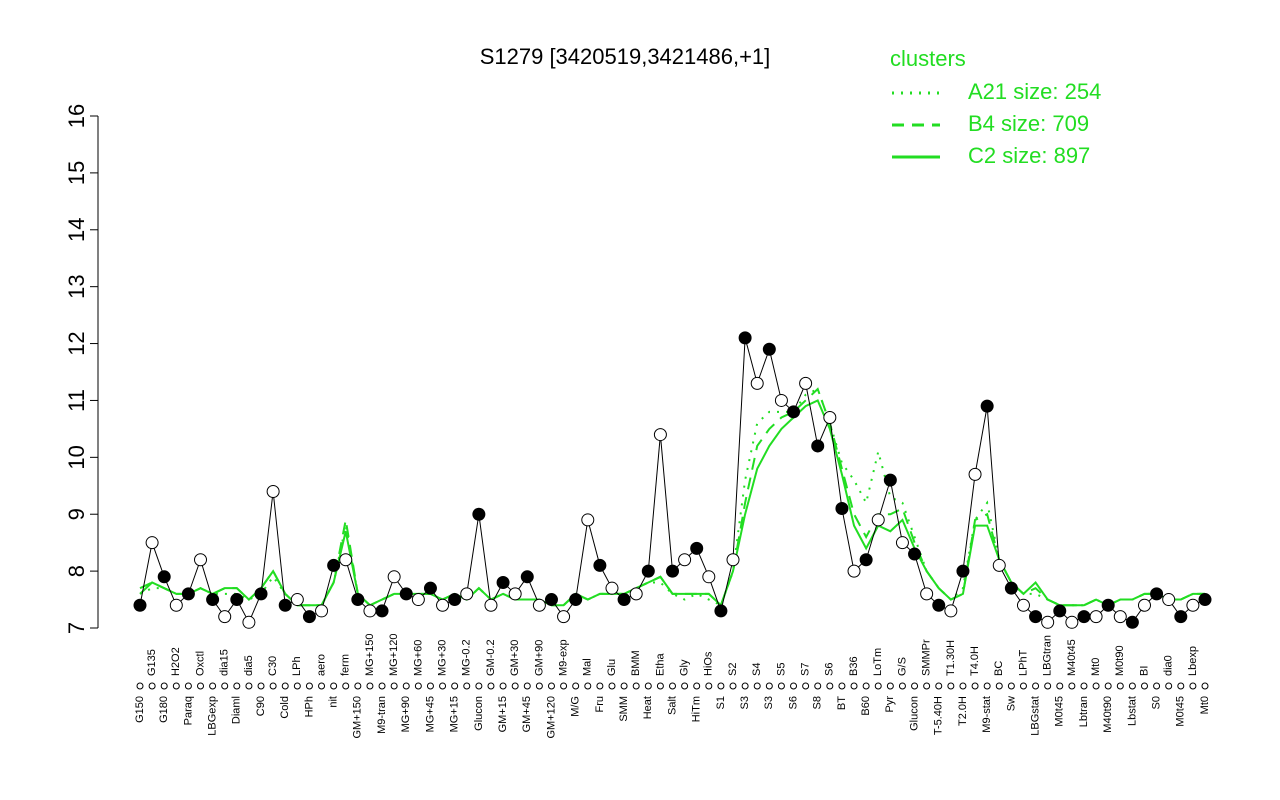  Describe the element at coordinates (273, 666) in the screenshot. I see `x-tick-label: C30` at that location.